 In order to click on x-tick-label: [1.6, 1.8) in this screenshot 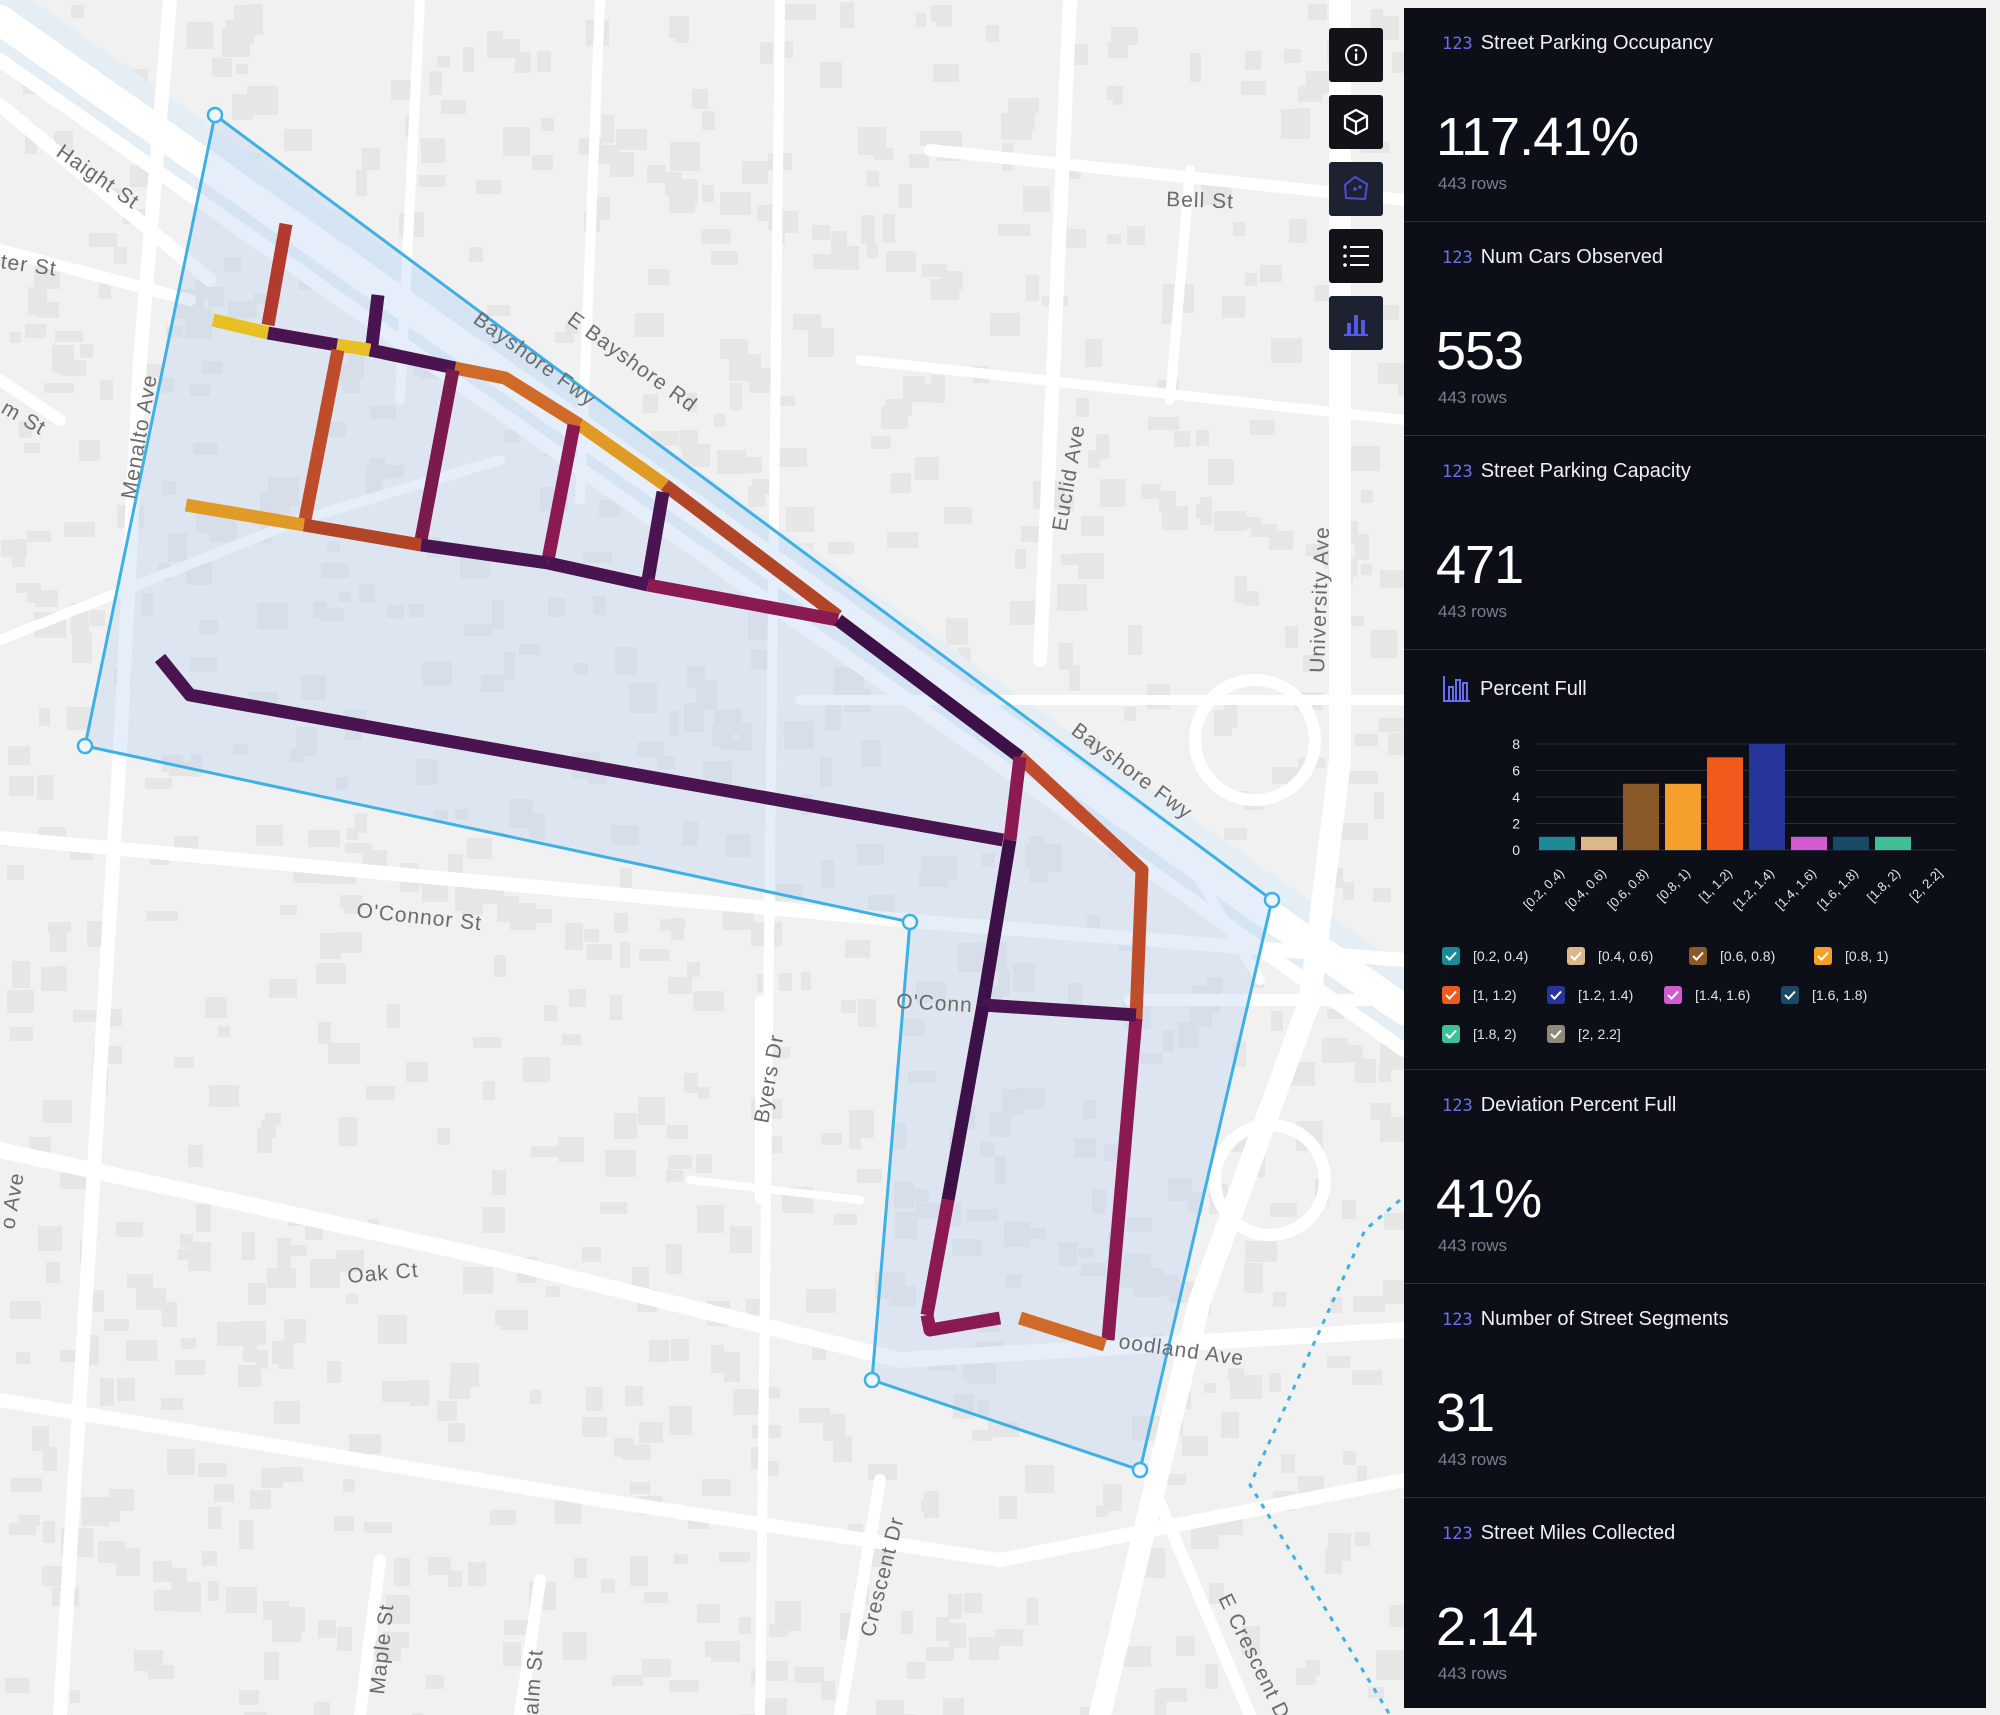, I will do `click(1837, 889)`.